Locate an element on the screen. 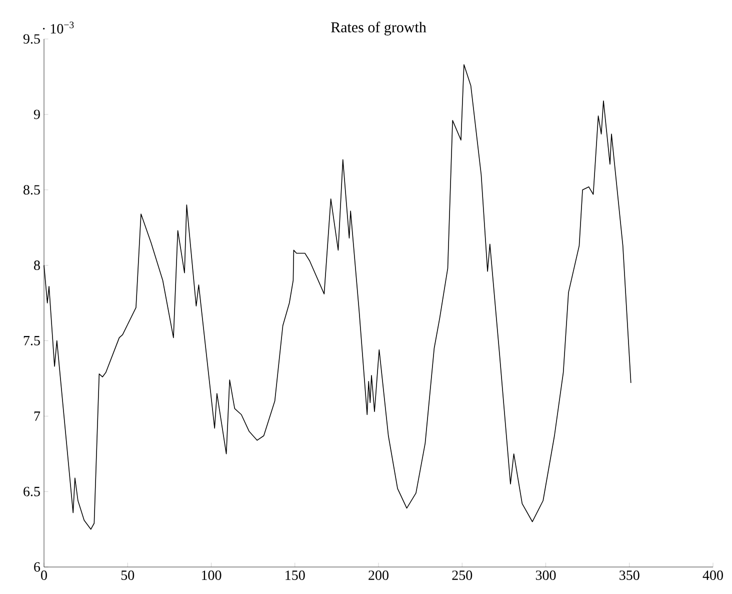 This screenshot has height=594, width=732. y-tick-label: 9 is located at coordinates (37, 115).